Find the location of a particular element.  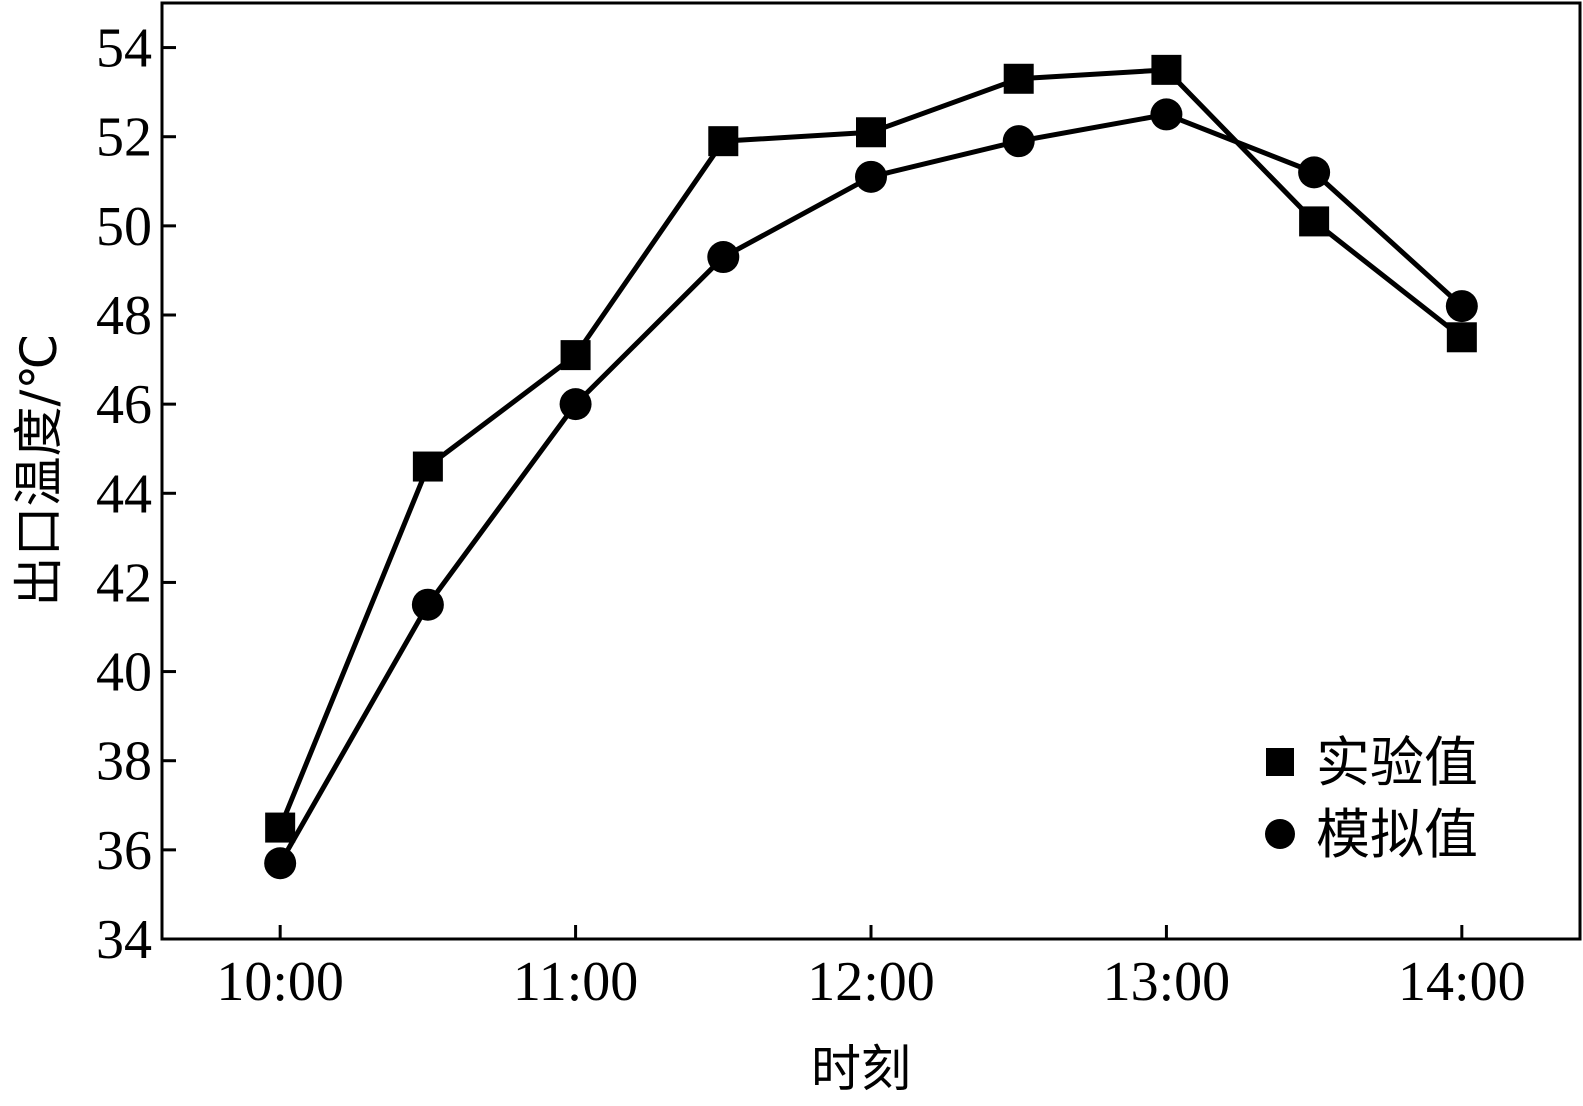

legend-label: 实验值 is located at coordinates (1397, 762).